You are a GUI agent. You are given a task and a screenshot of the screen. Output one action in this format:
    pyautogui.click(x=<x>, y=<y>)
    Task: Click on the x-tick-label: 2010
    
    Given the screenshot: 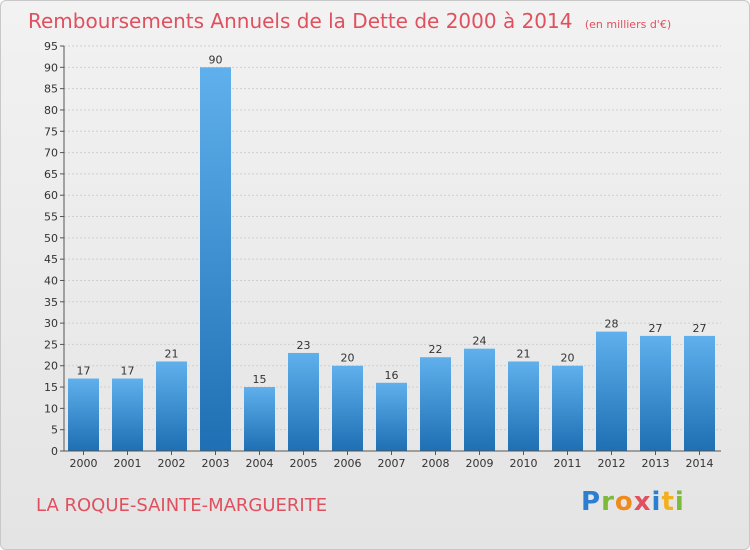 What is the action you would take?
    pyautogui.click(x=524, y=463)
    